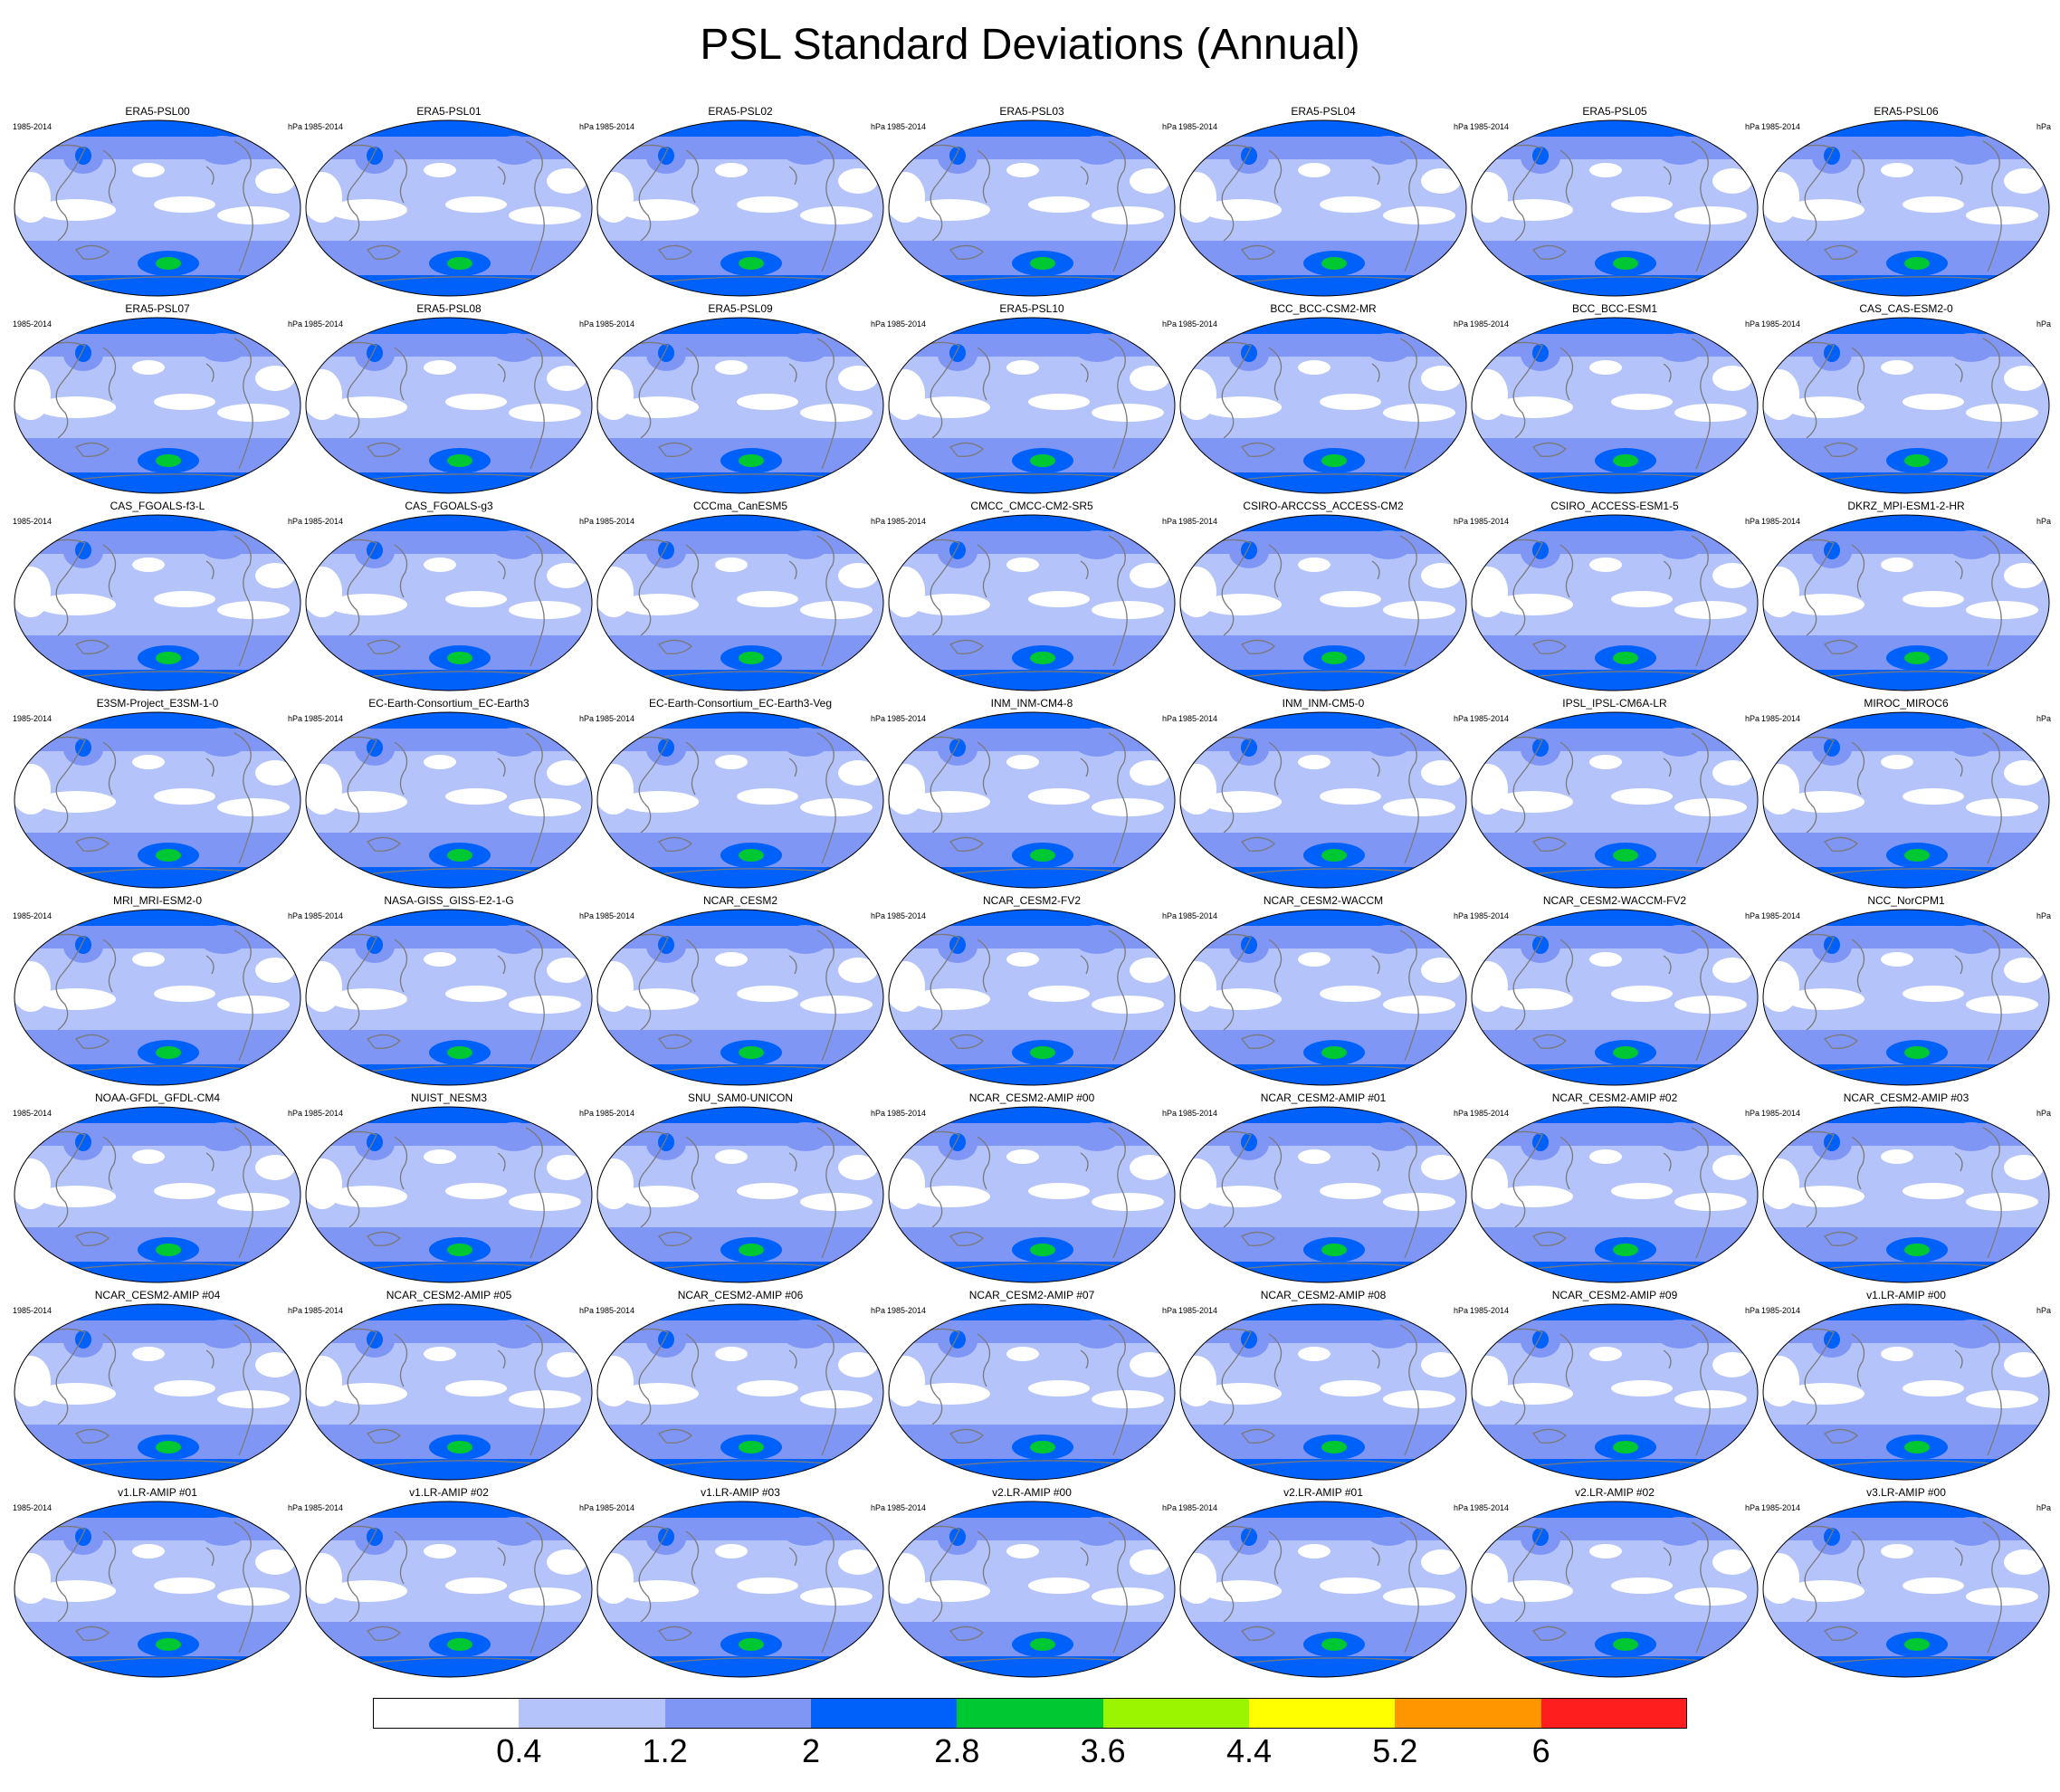 The width and height of the screenshot is (2060, 1792). Describe the element at coordinates (1030, 1713) in the screenshot. I see `colorbar` at that location.